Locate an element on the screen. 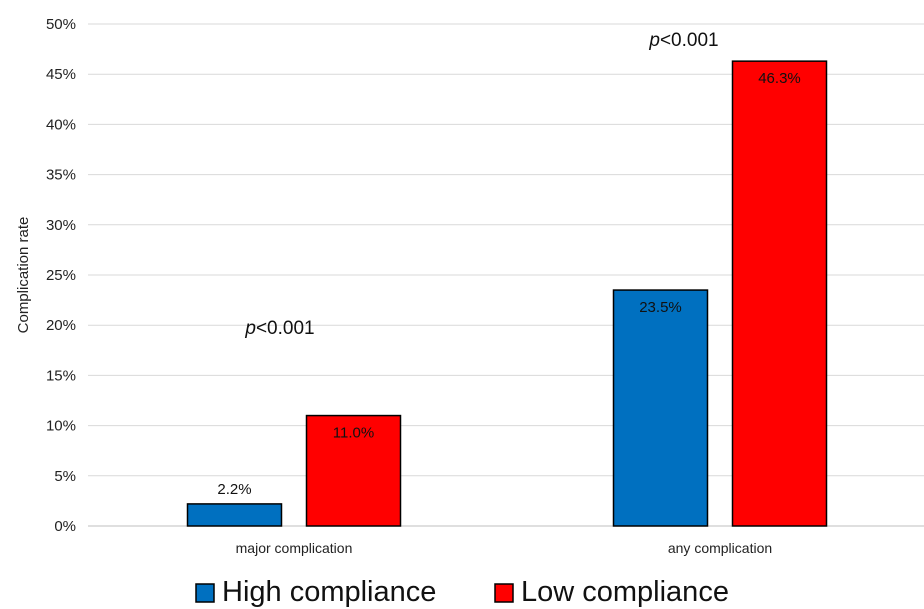 The height and width of the screenshot is (609, 924). y-tick-label: 20% is located at coordinates (61, 325).